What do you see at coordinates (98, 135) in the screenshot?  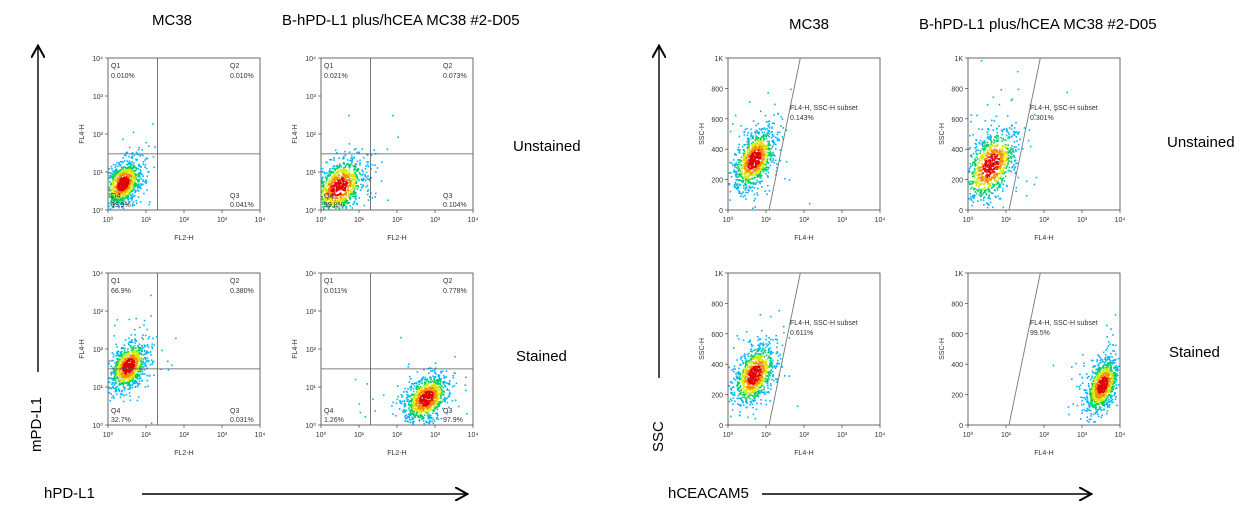 I see `y-tick-label: 10²` at bounding box center [98, 135].